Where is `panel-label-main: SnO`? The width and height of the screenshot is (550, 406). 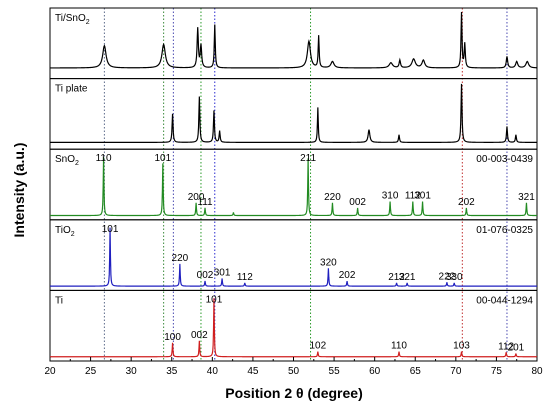 panel-label-main: SnO is located at coordinates (65, 159).